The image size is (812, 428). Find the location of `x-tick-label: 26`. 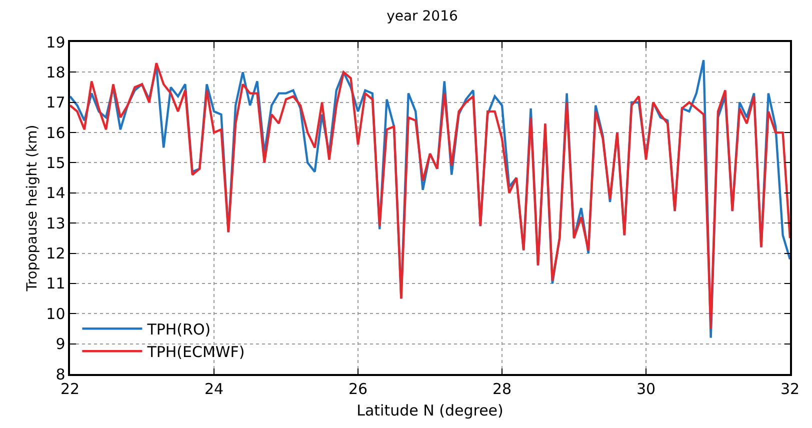

x-tick-label: 26 is located at coordinates (358, 389).